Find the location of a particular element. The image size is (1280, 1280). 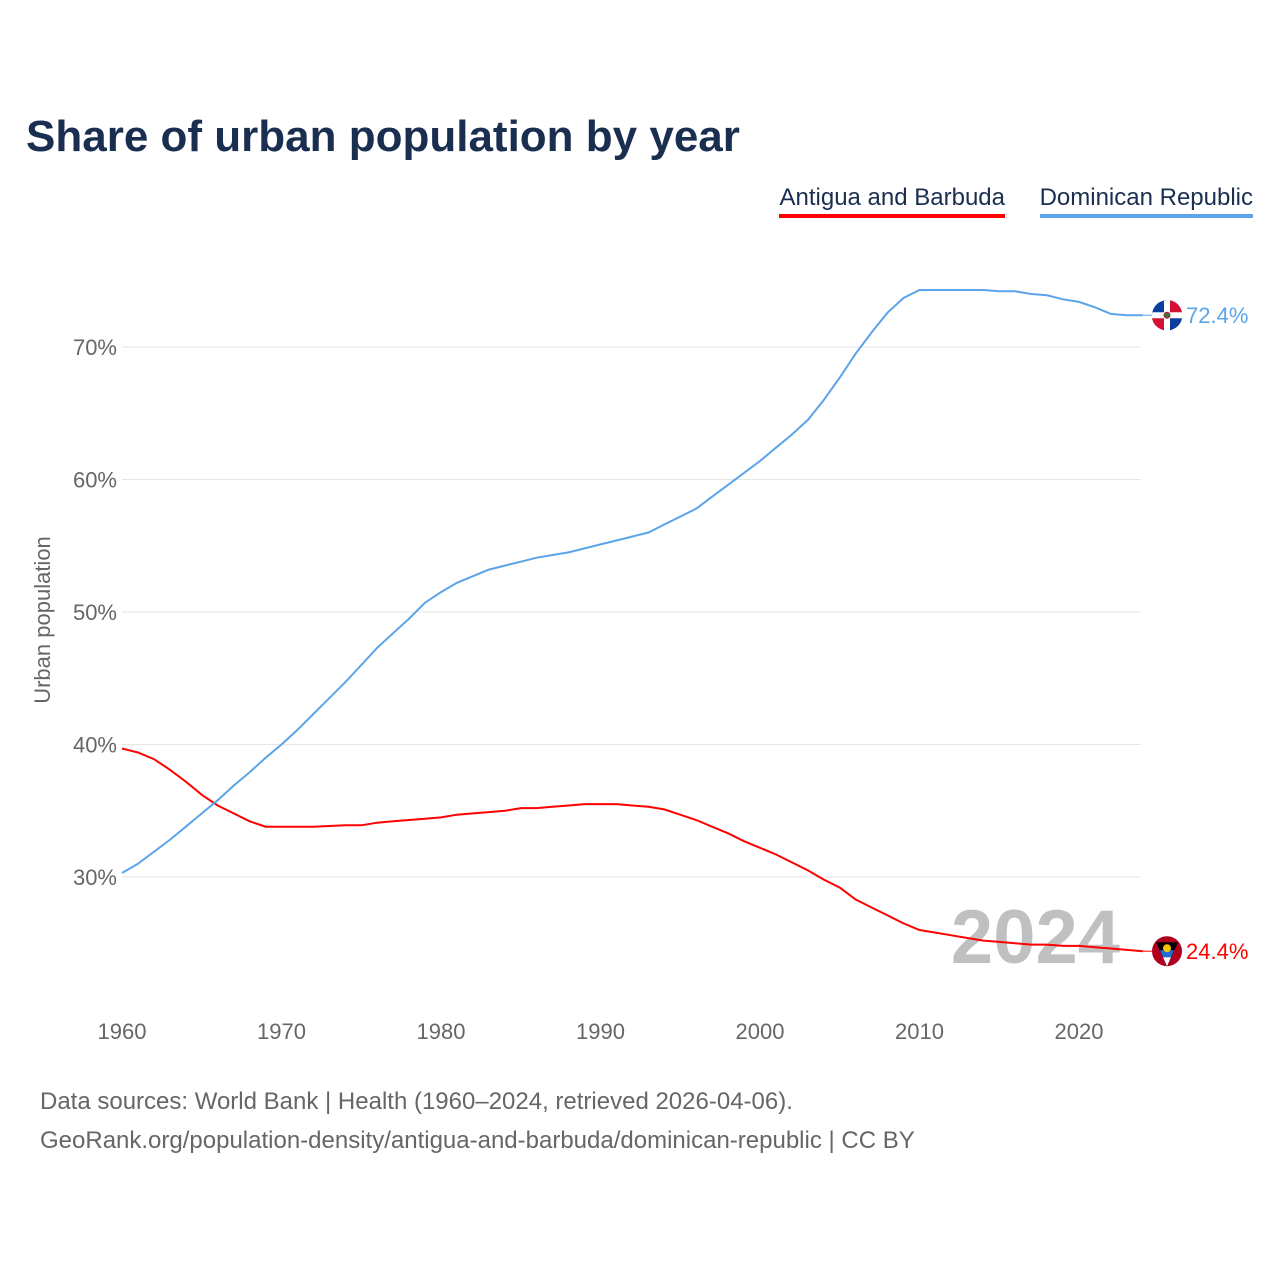

legend-antigua-and-barbuda: Antigua and Barbuda is located at coordinates (892, 201).